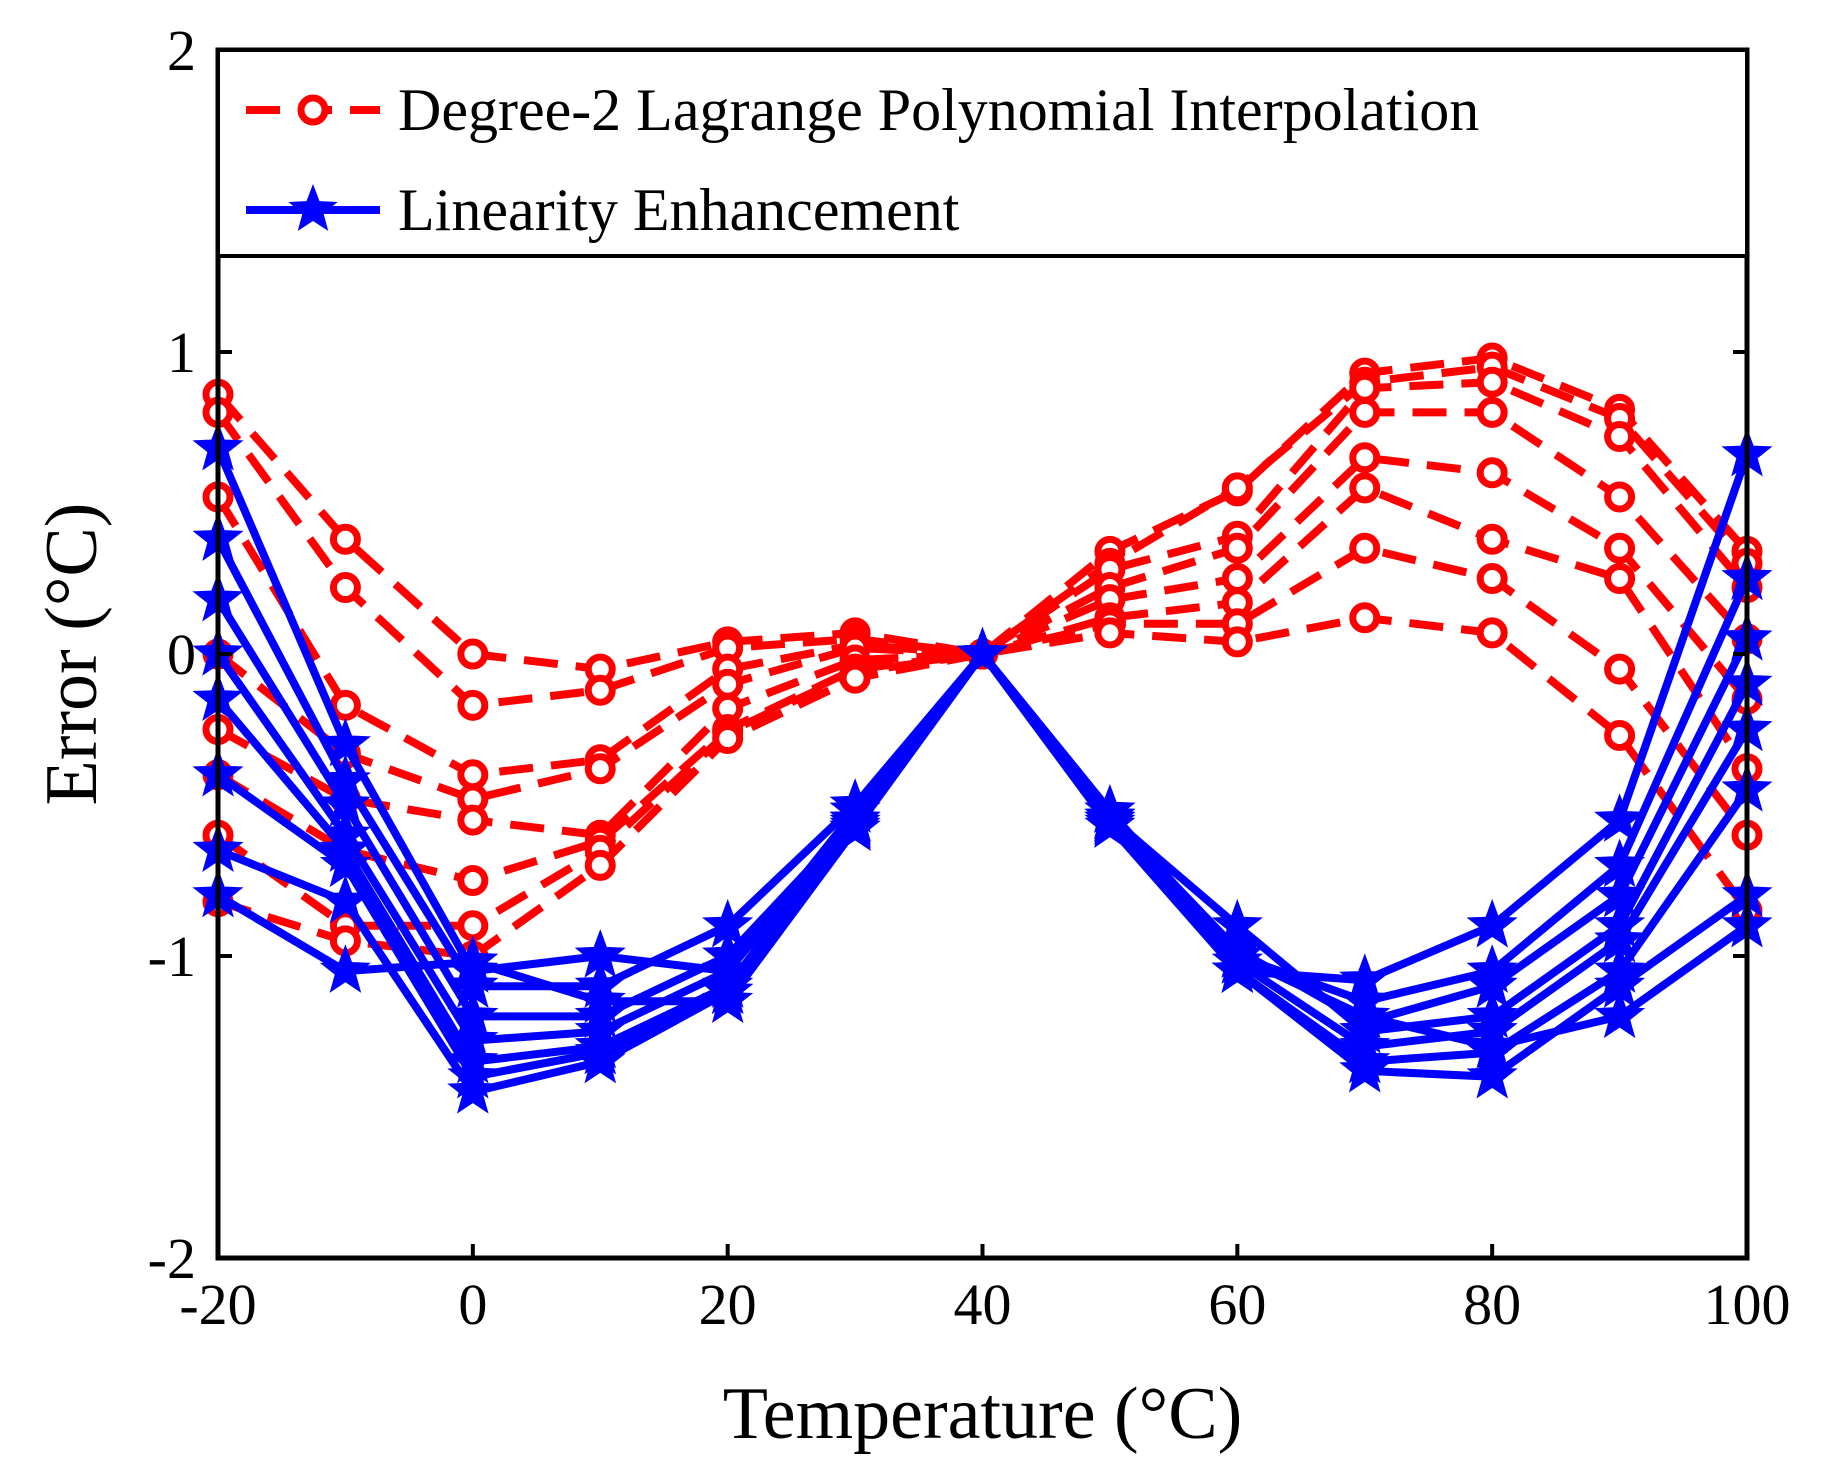 The image size is (1831, 1478). What do you see at coordinates (172, 1258) in the screenshot?
I see `y-tick-label: -2` at bounding box center [172, 1258].